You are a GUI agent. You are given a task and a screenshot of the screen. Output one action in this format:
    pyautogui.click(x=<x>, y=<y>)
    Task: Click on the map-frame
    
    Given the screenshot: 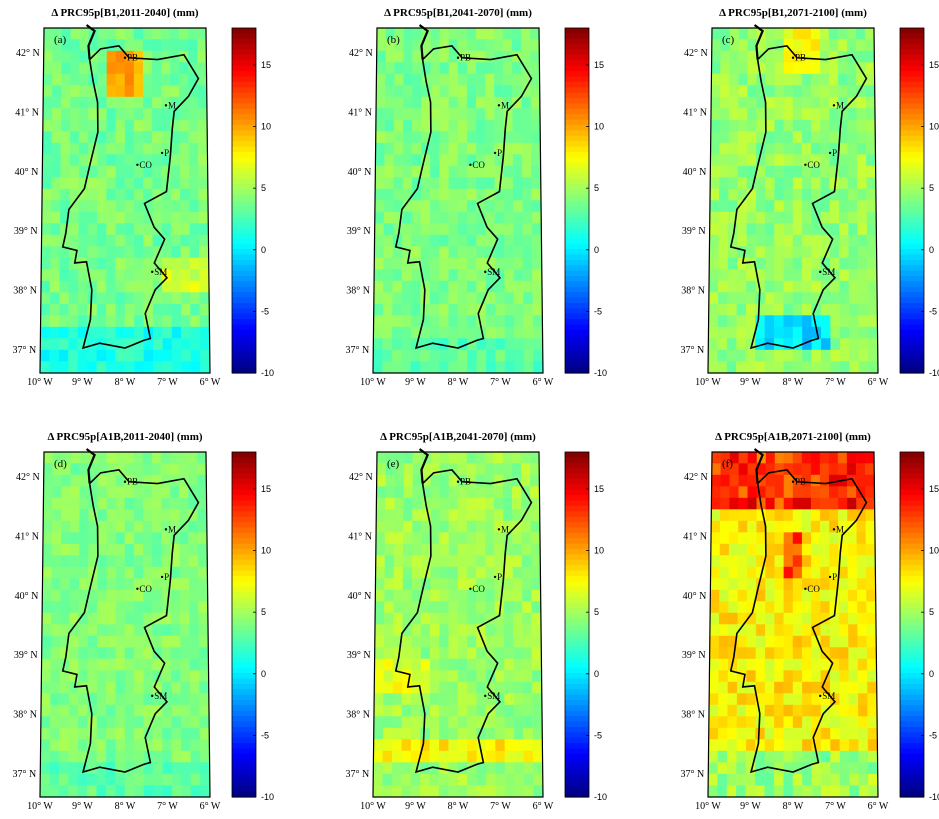 What is the action you would take?
    pyautogui.click(x=125, y=200)
    